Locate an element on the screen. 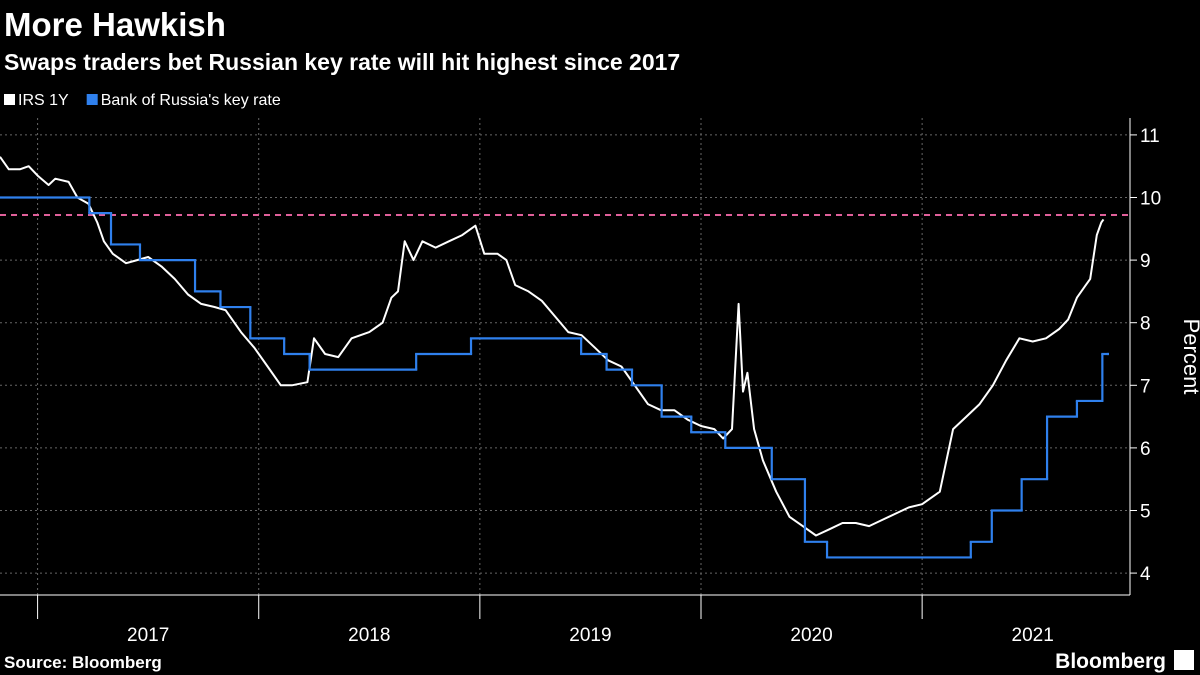  y-axis-label: Percent is located at coordinates (1189, 357).